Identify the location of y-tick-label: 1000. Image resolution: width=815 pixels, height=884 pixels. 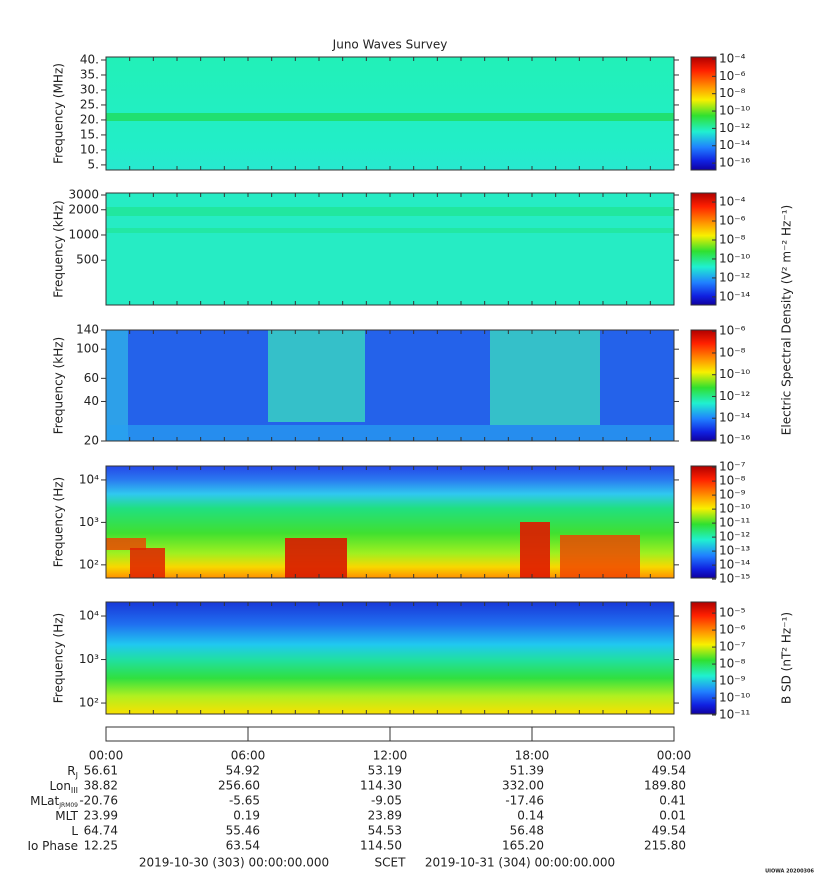
(83, 234).